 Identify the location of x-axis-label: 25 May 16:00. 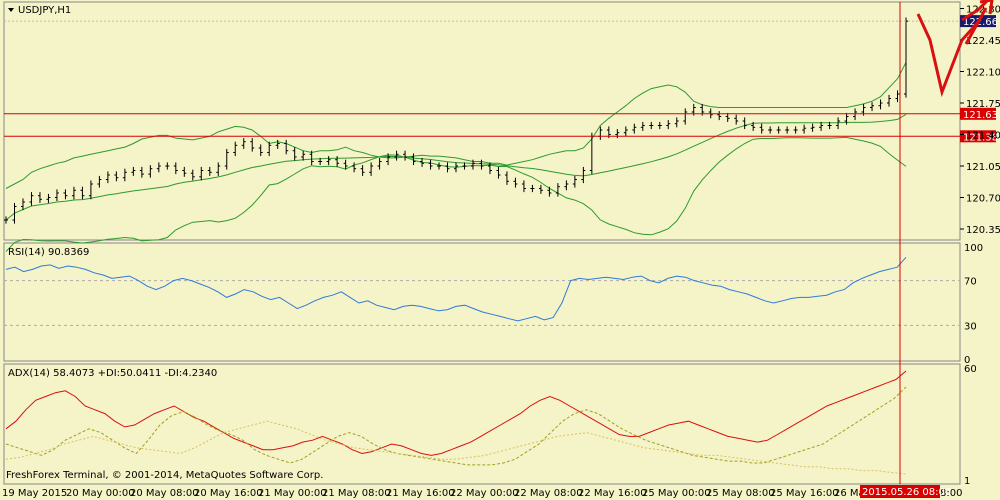
(804, 493).